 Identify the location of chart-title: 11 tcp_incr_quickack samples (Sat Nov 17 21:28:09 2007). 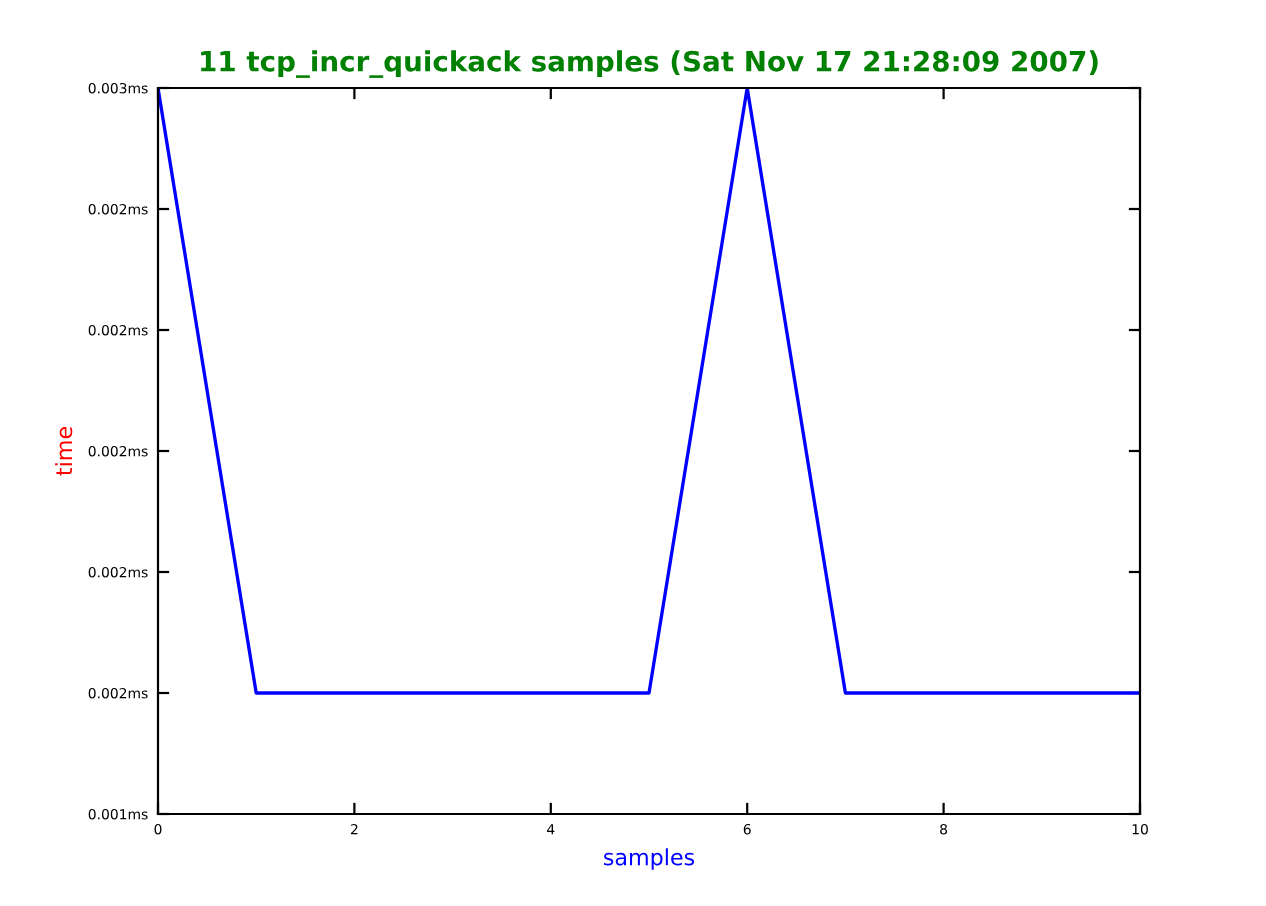
(649, 64).